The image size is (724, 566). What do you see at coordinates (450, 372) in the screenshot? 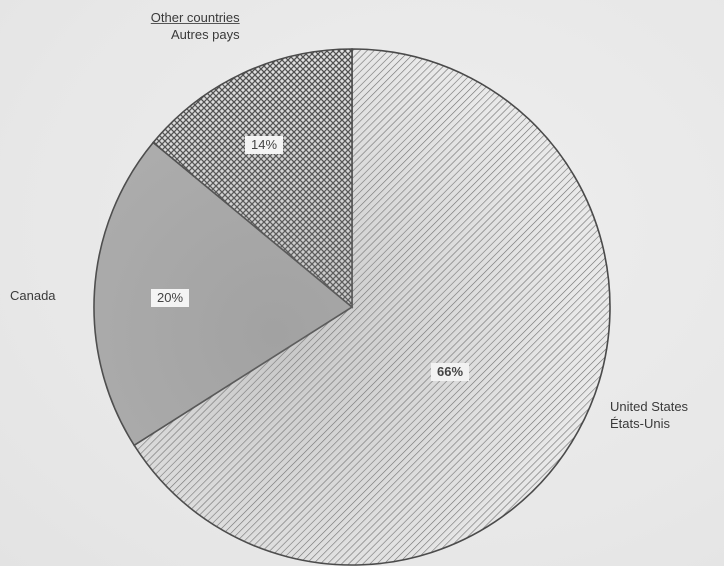
I see `data-label-united-states: 66%` at bounding box center [450, 372].